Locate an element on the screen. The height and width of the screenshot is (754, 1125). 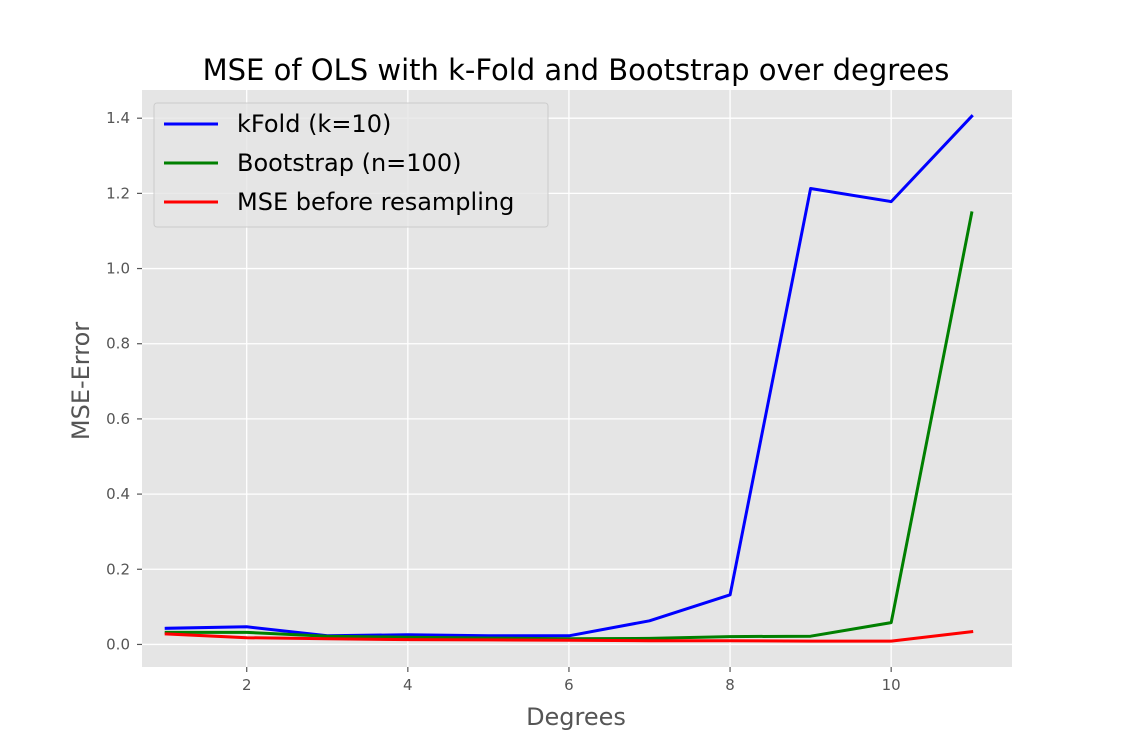
x-tick-label: 10 is located at coordinates (891, 685).